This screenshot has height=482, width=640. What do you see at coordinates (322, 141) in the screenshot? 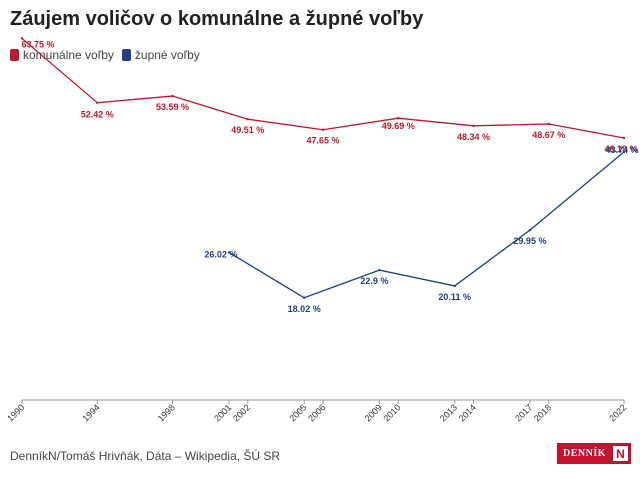
I see `data-label-komunalne-2006: 47.65 %` at bounding box center [322, 141].